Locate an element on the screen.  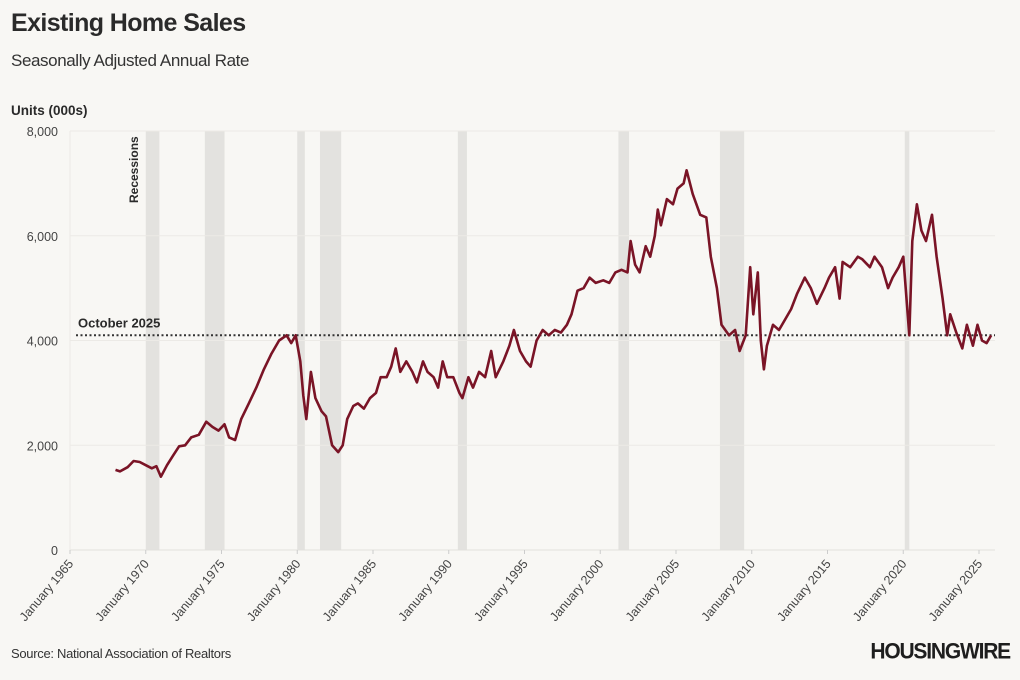
x-tick-label: January 1965 is located at coordinates (46, 590).